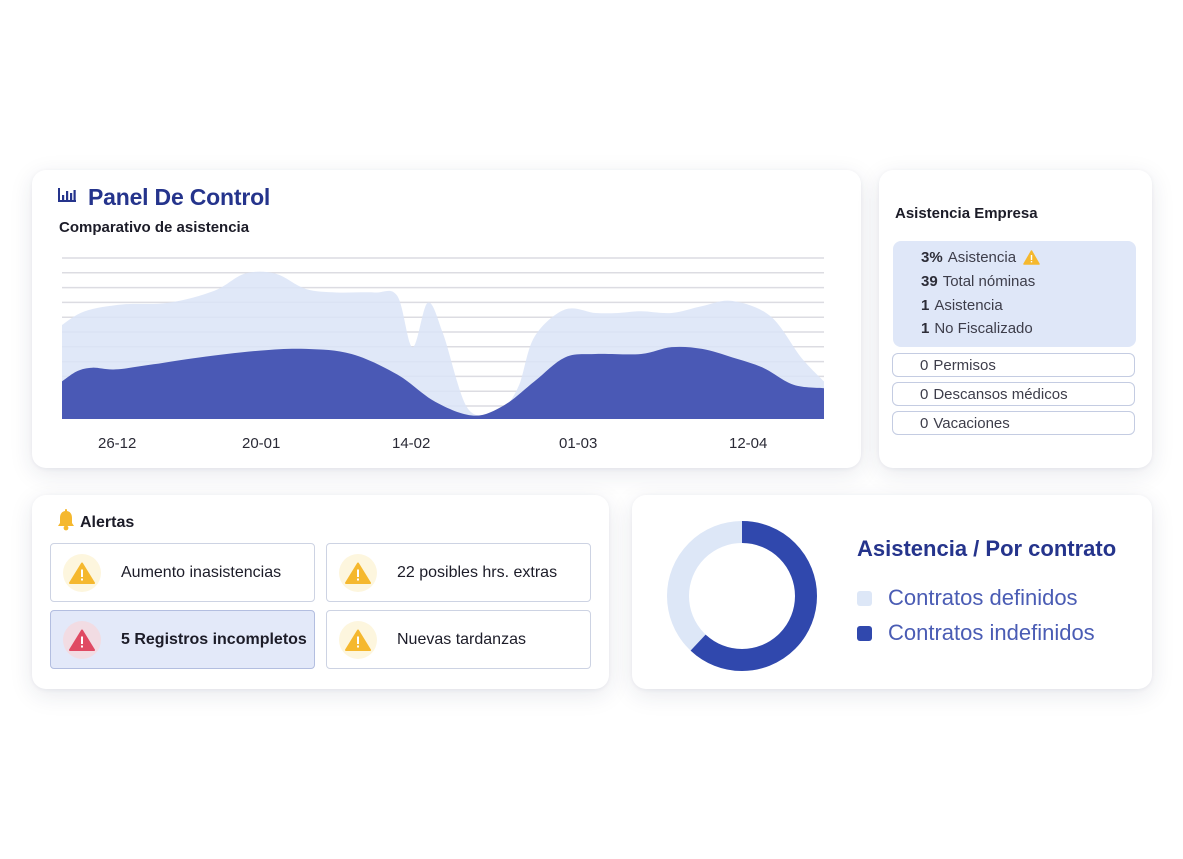  What do you see at coordinates (411, 443) in the screenshot?
I see `x-tick-label: 14-02` at bounding box center [411, 443].